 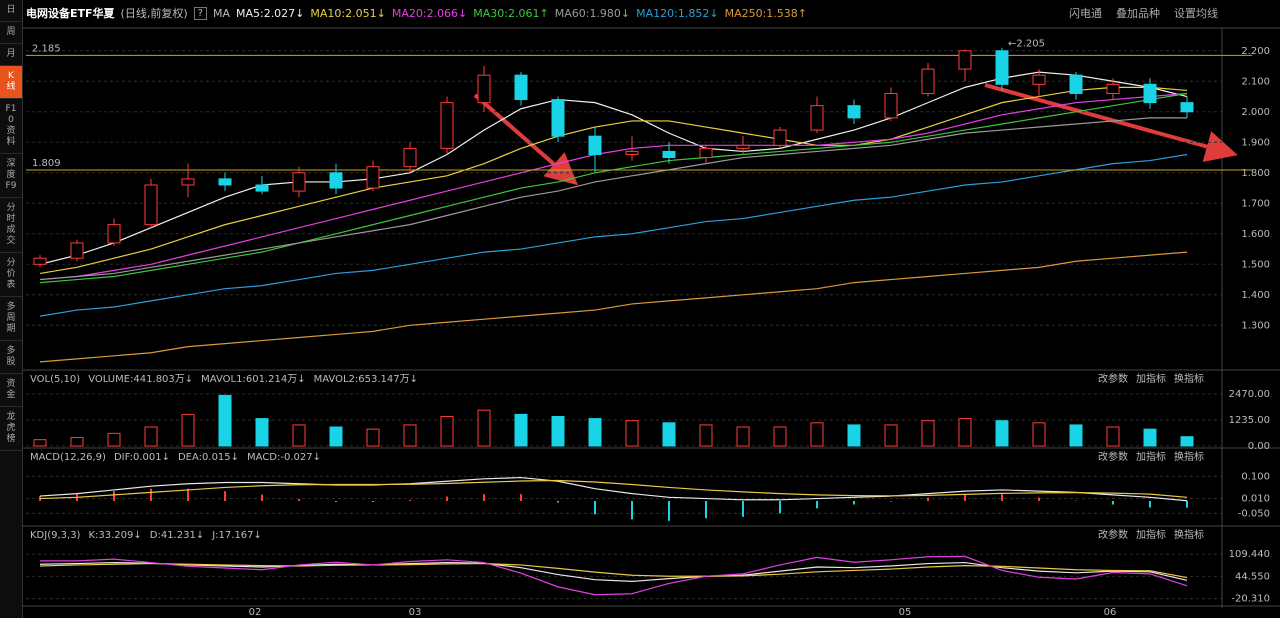 What do you see at coordinates (200, 13) in the screenshot?
I see `help-button: ?` at bounding box center [200, 13].